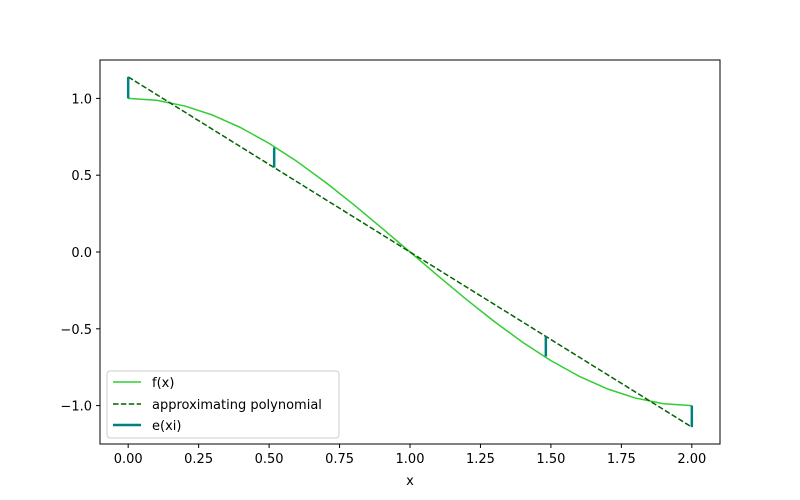  What do you see at coordinates (339, 459) in the screenshot?
I see `x-tick-label: 0.75` at bounding box center [339, 459].